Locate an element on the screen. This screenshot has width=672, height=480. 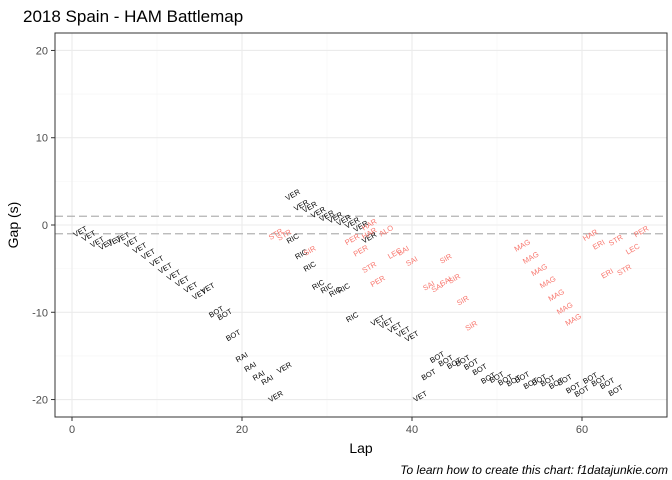
data-label-point: RAI is located at coordinates (241, 357).